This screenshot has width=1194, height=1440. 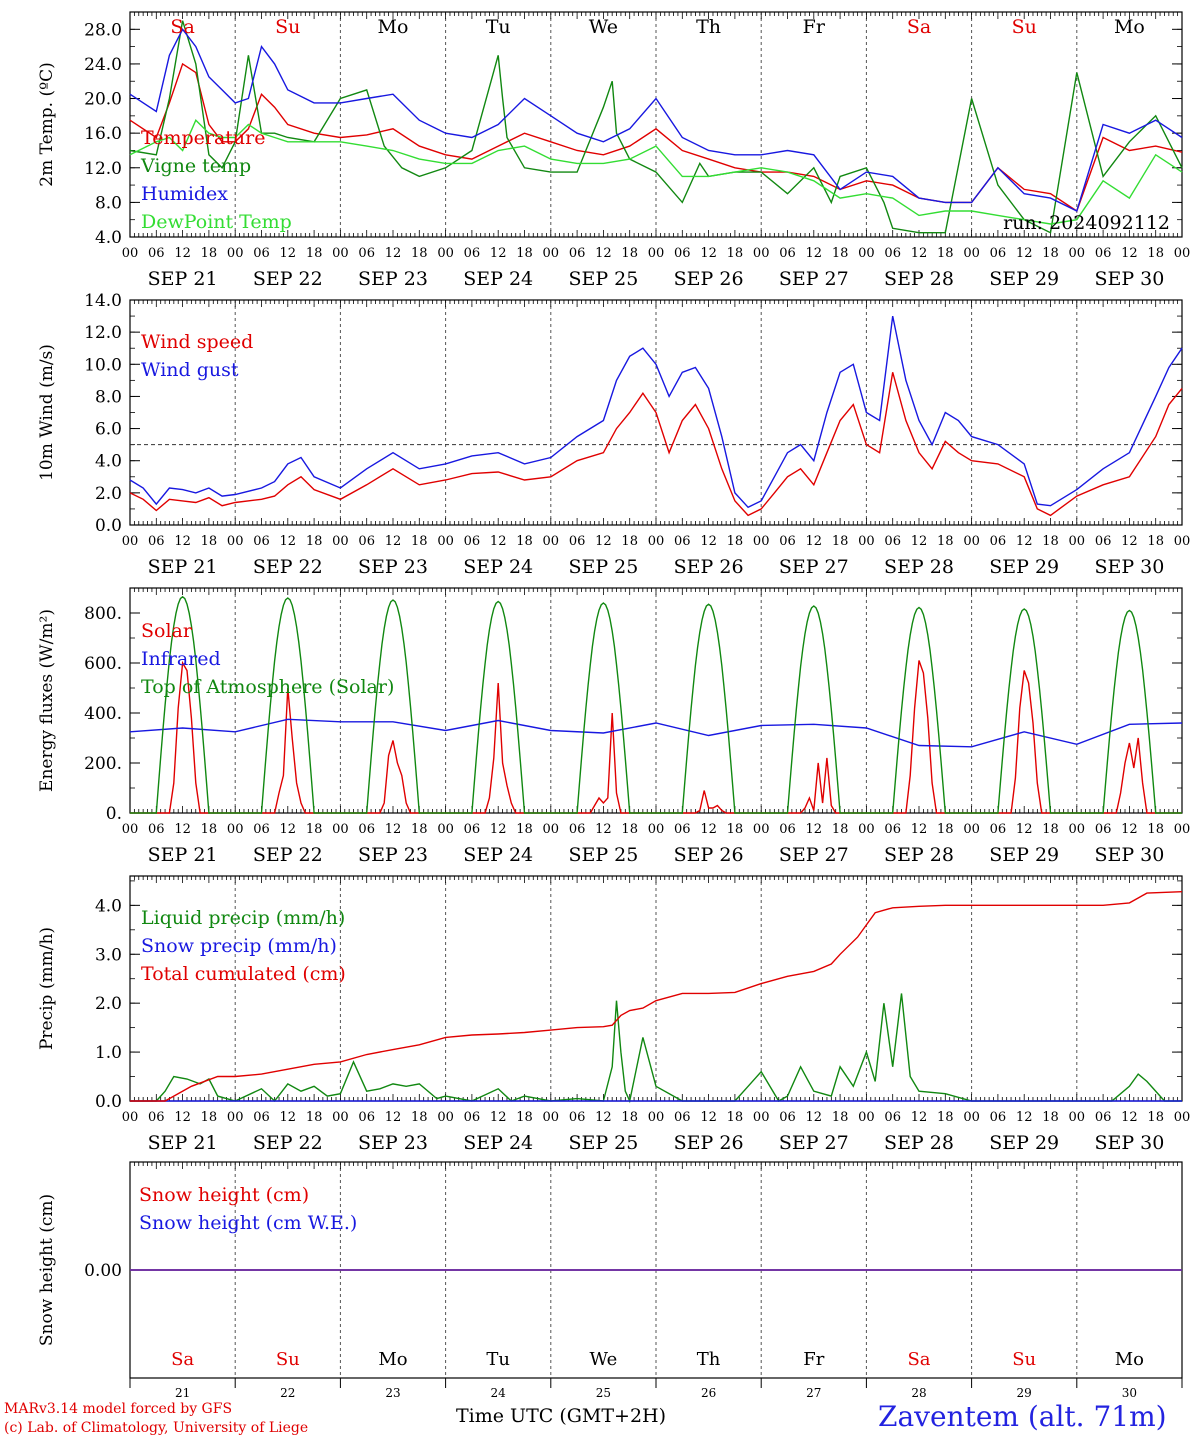 What do you see at coordinates (709, 1359) in the screenshot?
I see `weekday-label: Th` at bounding box center [709, 1359].